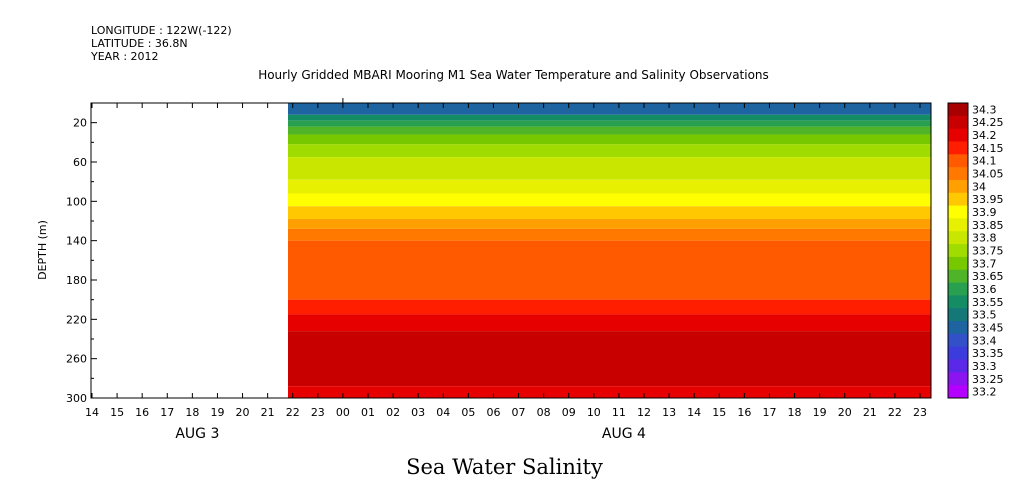 The width and height of the screenshot is (1009, 504). I want to click on colorbar-label: 33.9, so click(984, 212).